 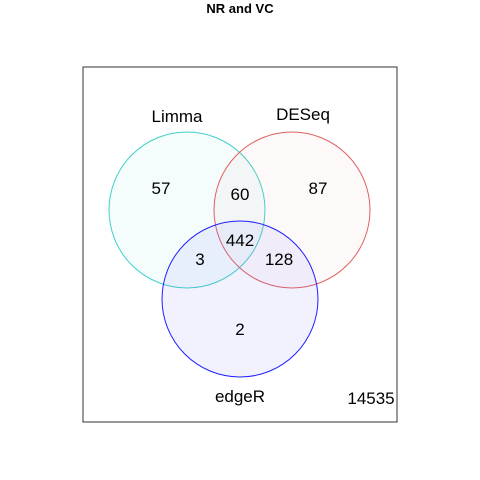 What do you see at coordinates (292, 210) in the screenshot?
I see `deseq-circle` at bounding box center [292, 210].